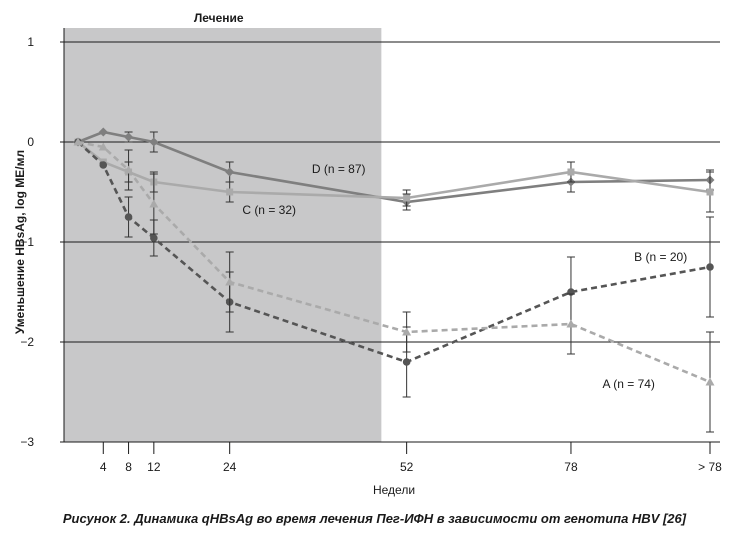  What do you see at coordinates (269, 210) in the screenshot?
I see `series-label: C (n = 32)` at bounding box center [269, 210].